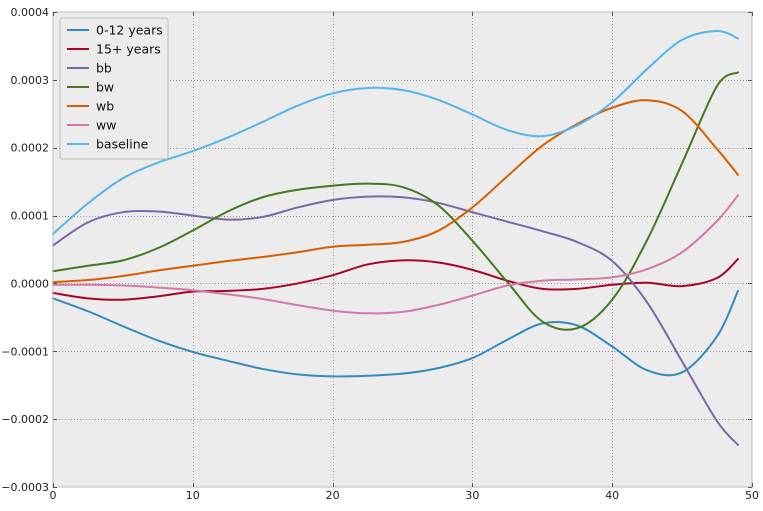 Image resolution: width=763 pixels, height=511 pixels. I want to click on x-tick-label: 20, so click(333, 495).